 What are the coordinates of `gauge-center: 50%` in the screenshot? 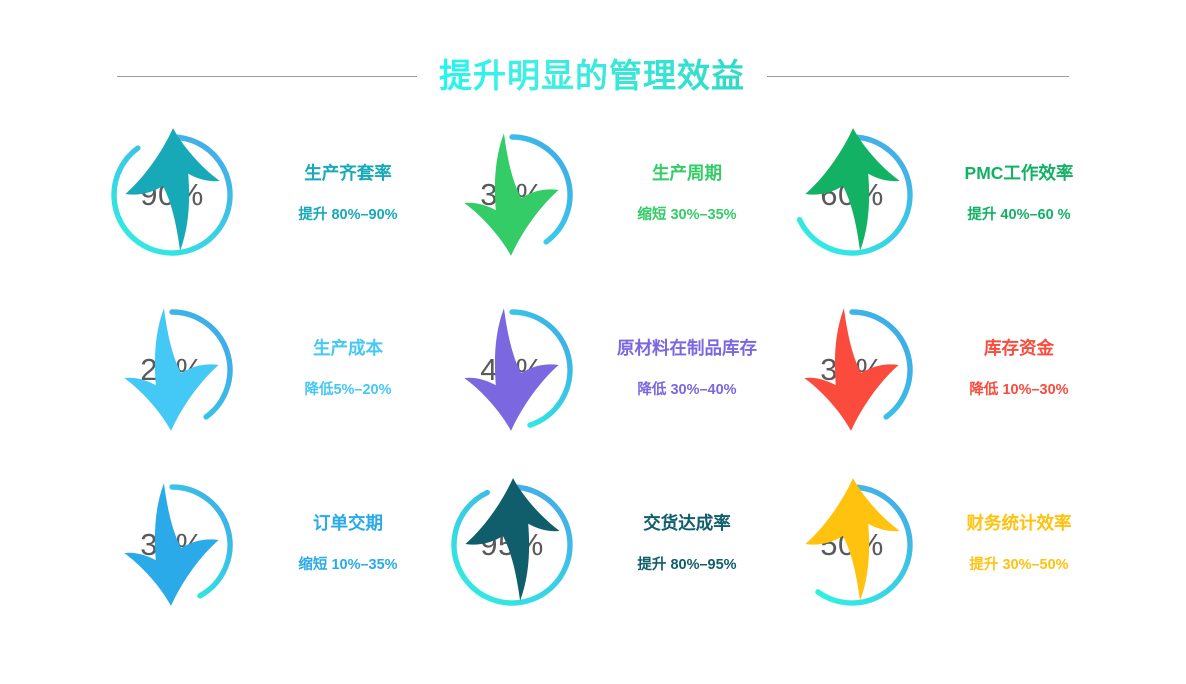 It's located at (852, 545).